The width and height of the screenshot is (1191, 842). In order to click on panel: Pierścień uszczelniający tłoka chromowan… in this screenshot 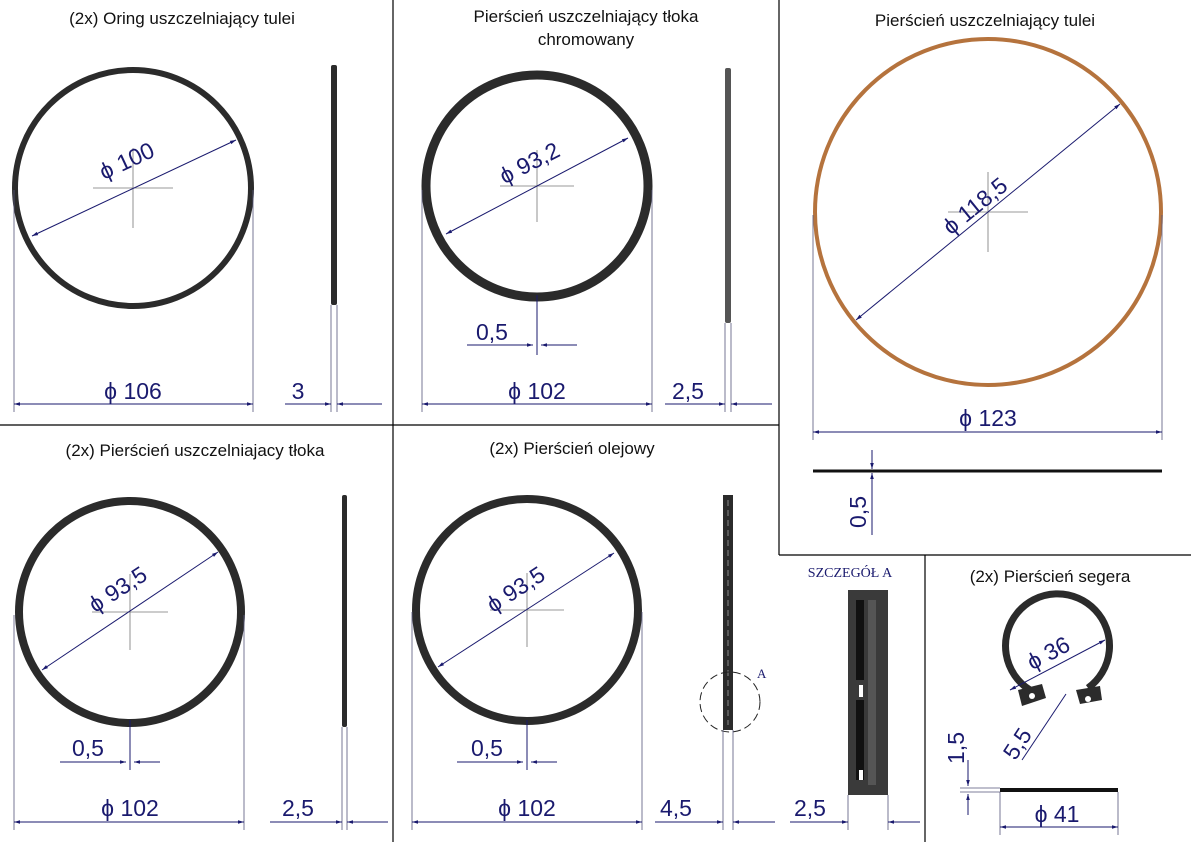, I will do `click(596, 209)`.